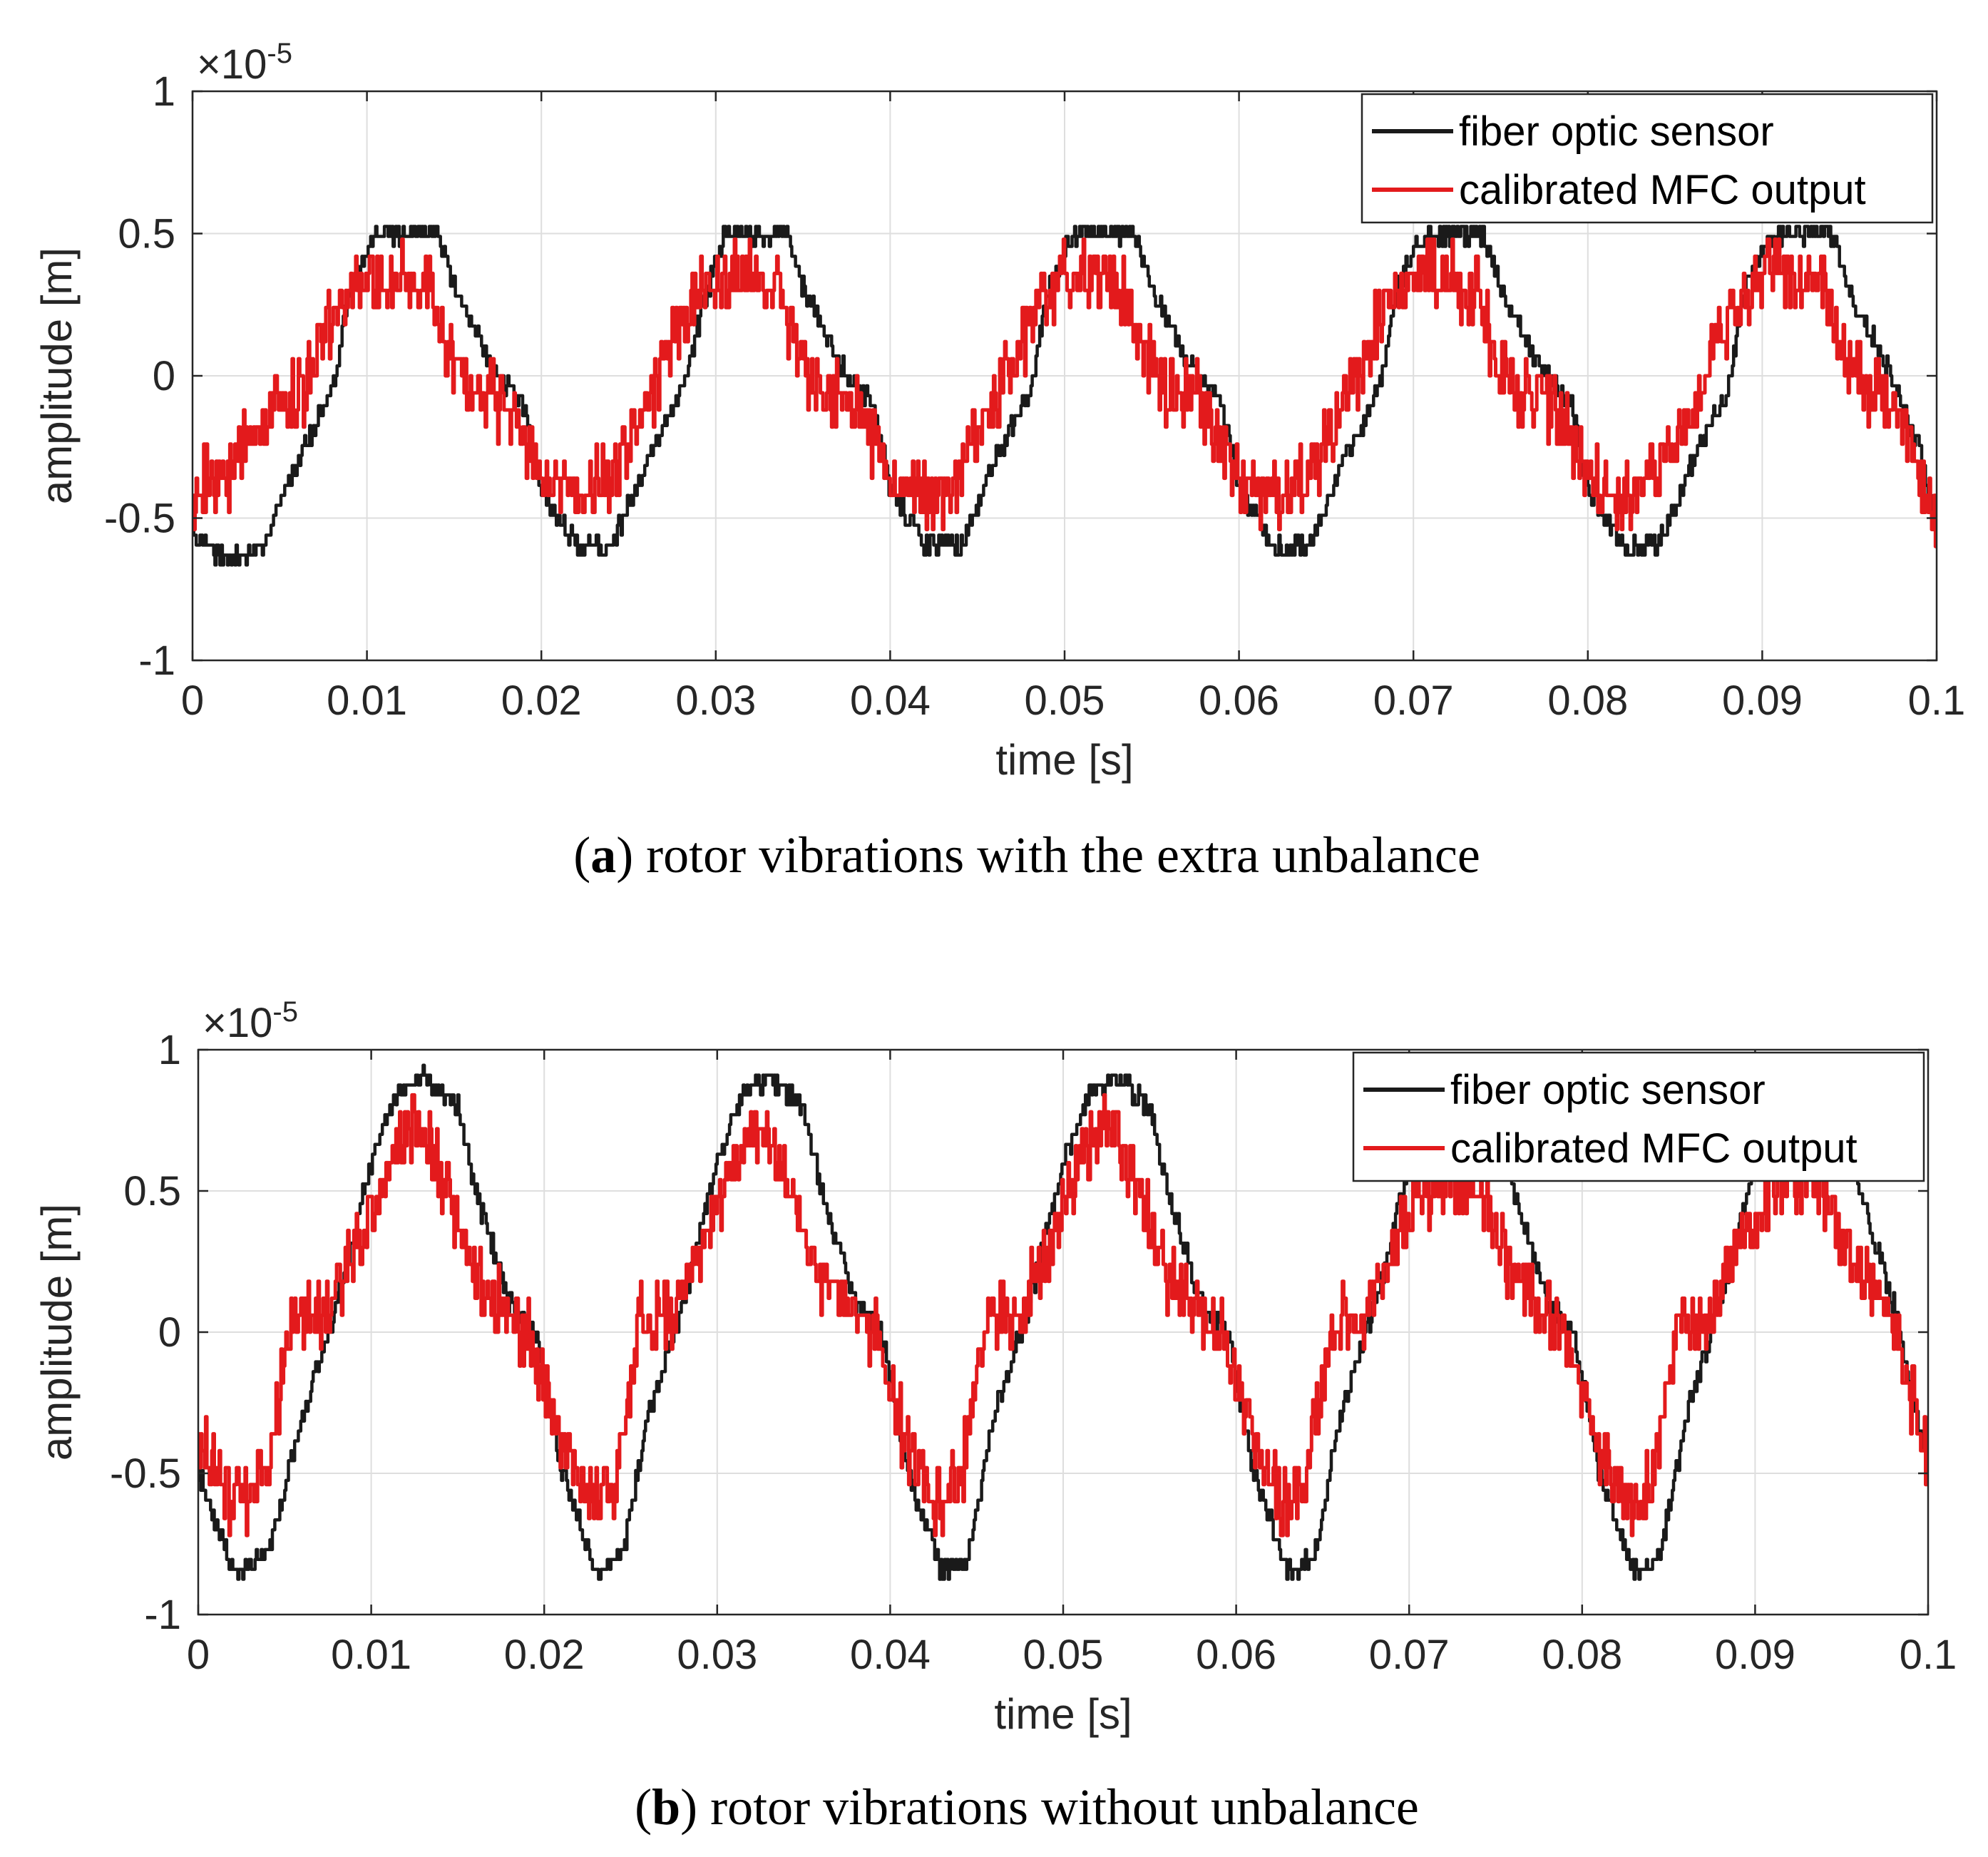 This screenshot has height=1857, width=1988. Describe the element at coordinates (890, 700) in the screenshot. I see `panel-a-x-tick-label: 0.04` at that location.